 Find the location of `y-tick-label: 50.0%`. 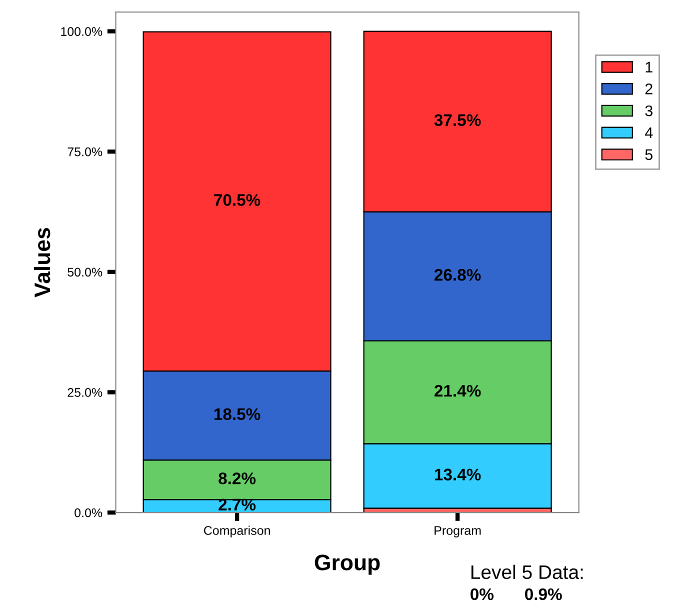

y-tick-label: 50.0% is located at coordinates (85, 272).